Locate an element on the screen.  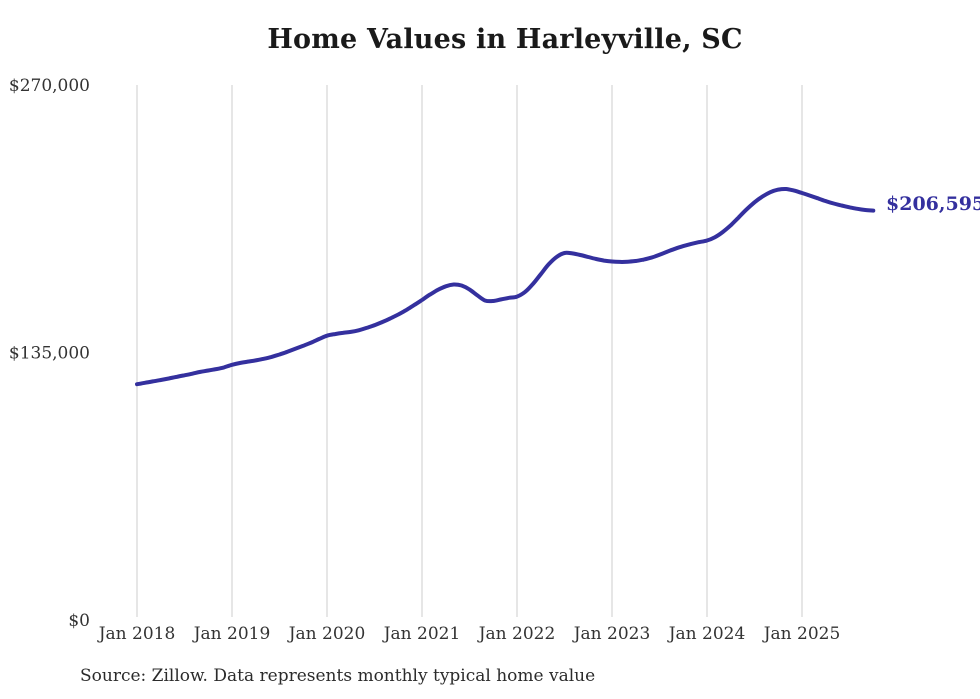
x-tick-label: Jan 2021 is located at coordinates (421, 634).